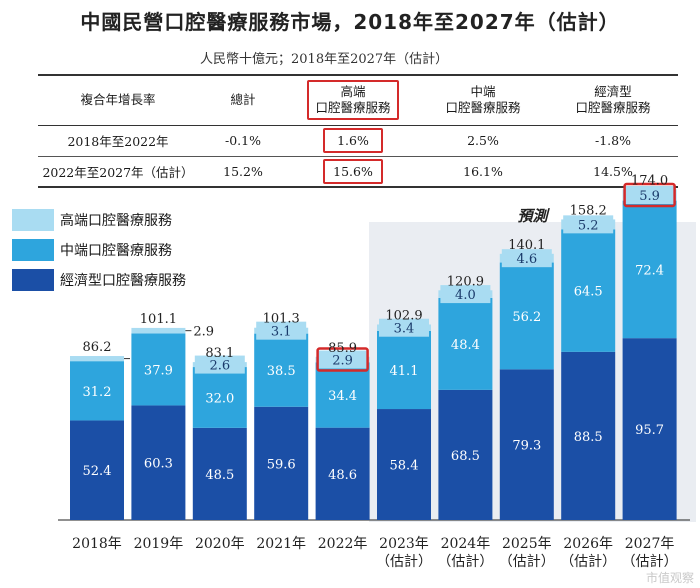 This screenshot has height=588, width=700. Describe the element at coordinates (526, 259) in the screenshot. I see `data-label: 4.6` at that location.